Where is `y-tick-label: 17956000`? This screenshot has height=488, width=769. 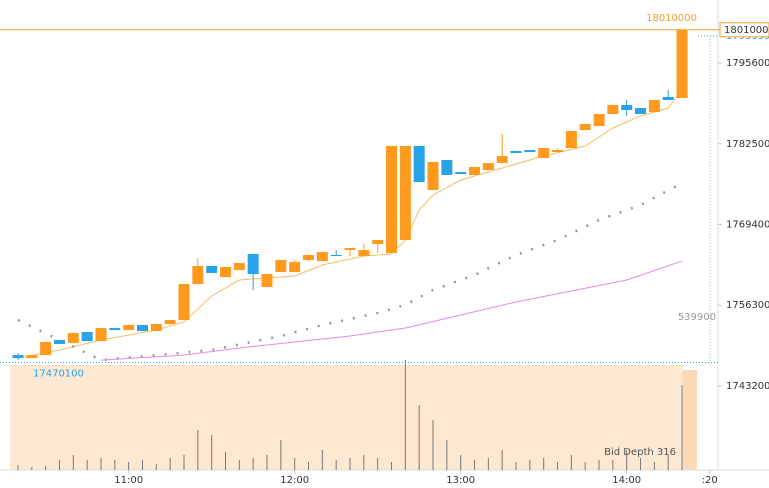
y-tick-label: 17956000 is located at coordinates (747, 63).